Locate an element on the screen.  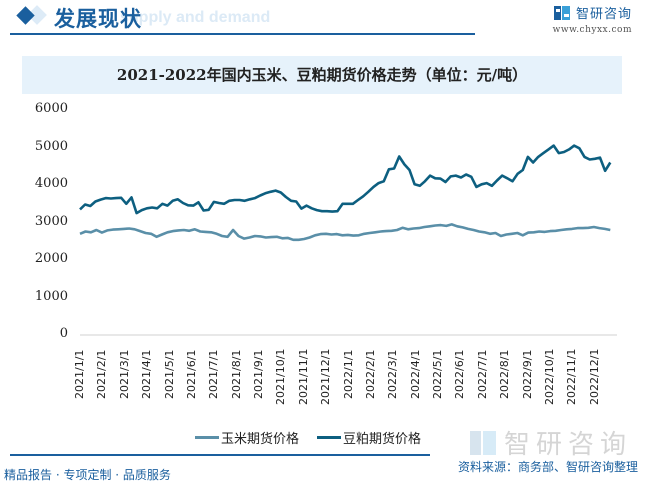
legend-swatch-corn is located at coordinates (207, 437).